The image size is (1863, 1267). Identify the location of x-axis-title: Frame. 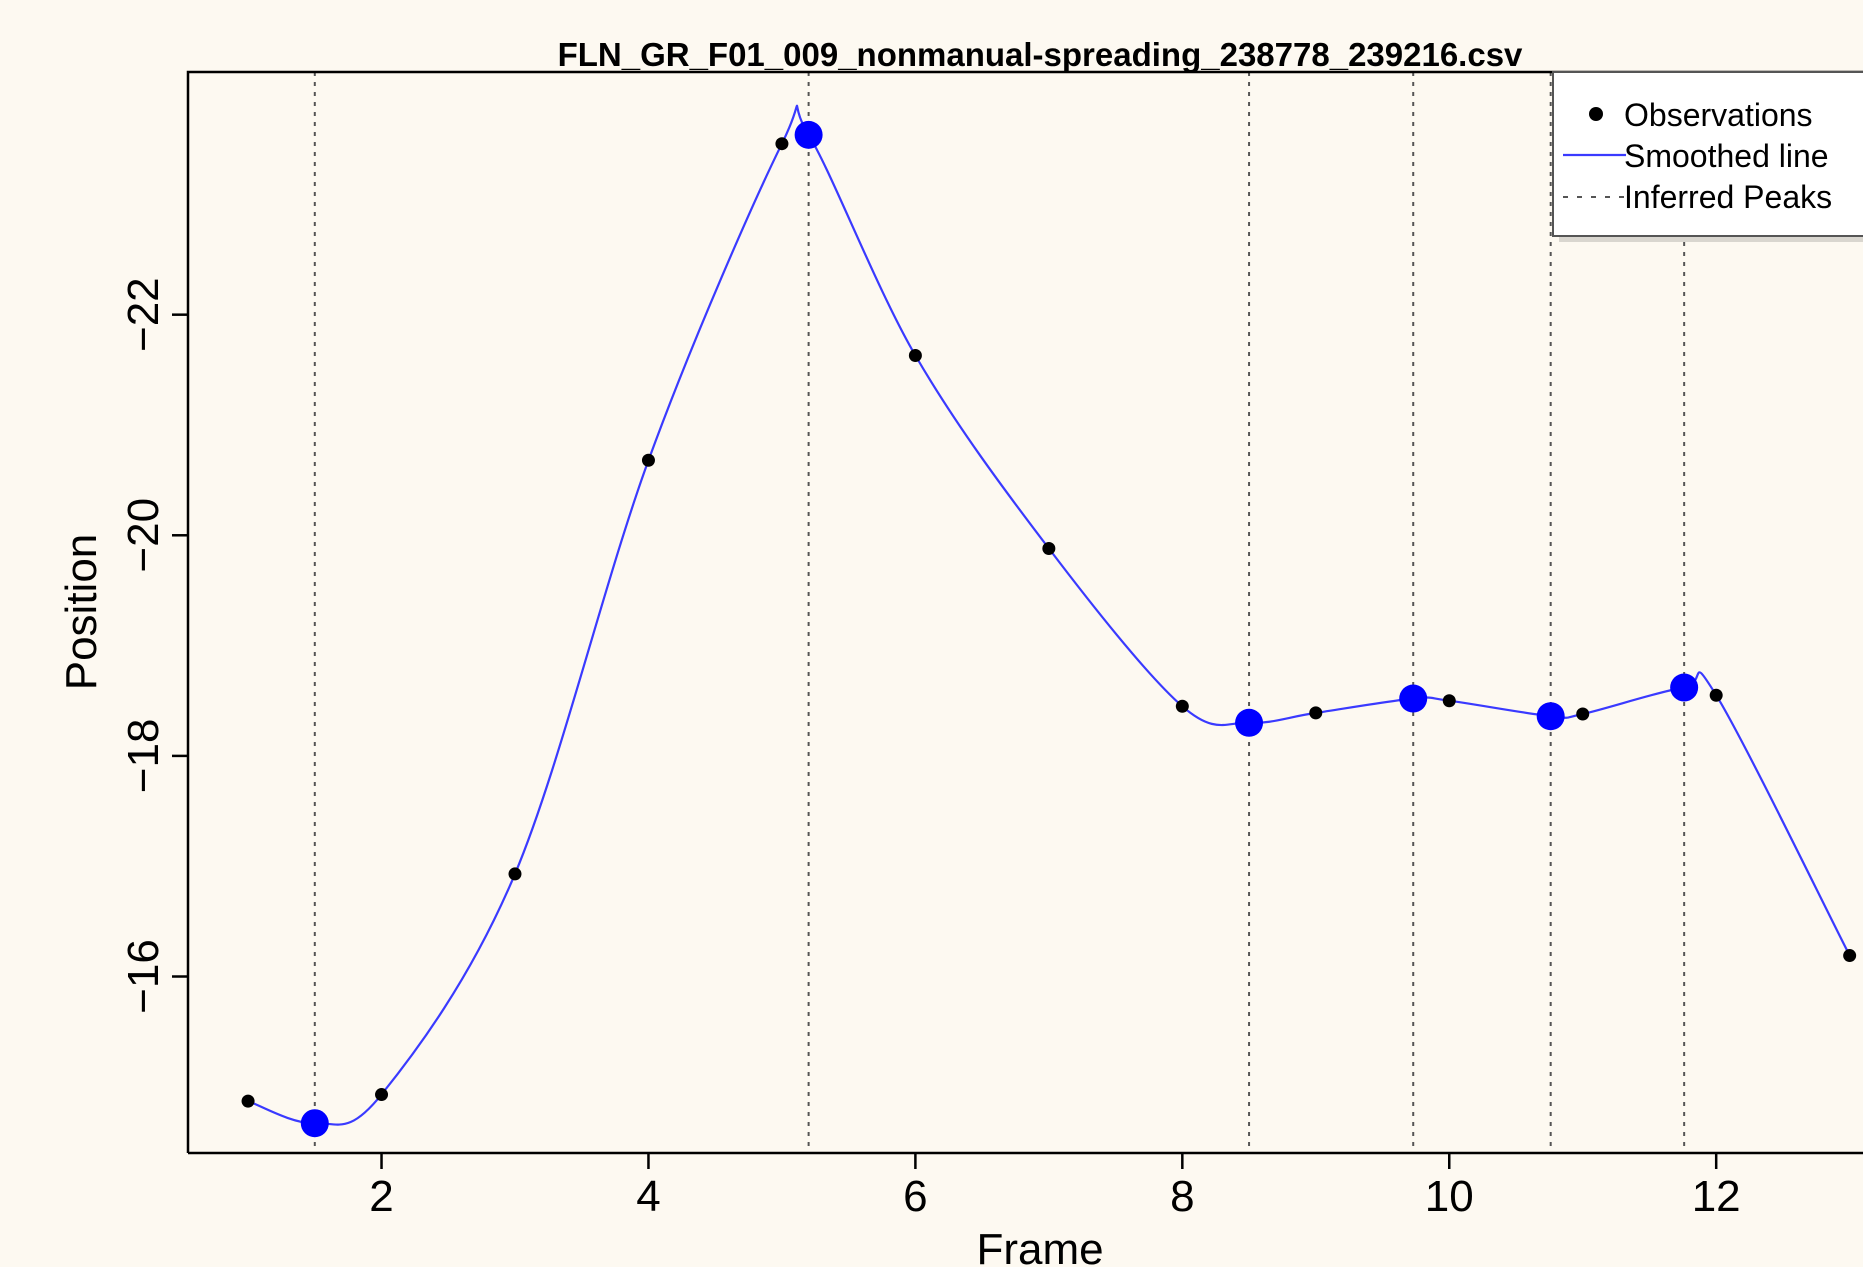
(1039, 1246).